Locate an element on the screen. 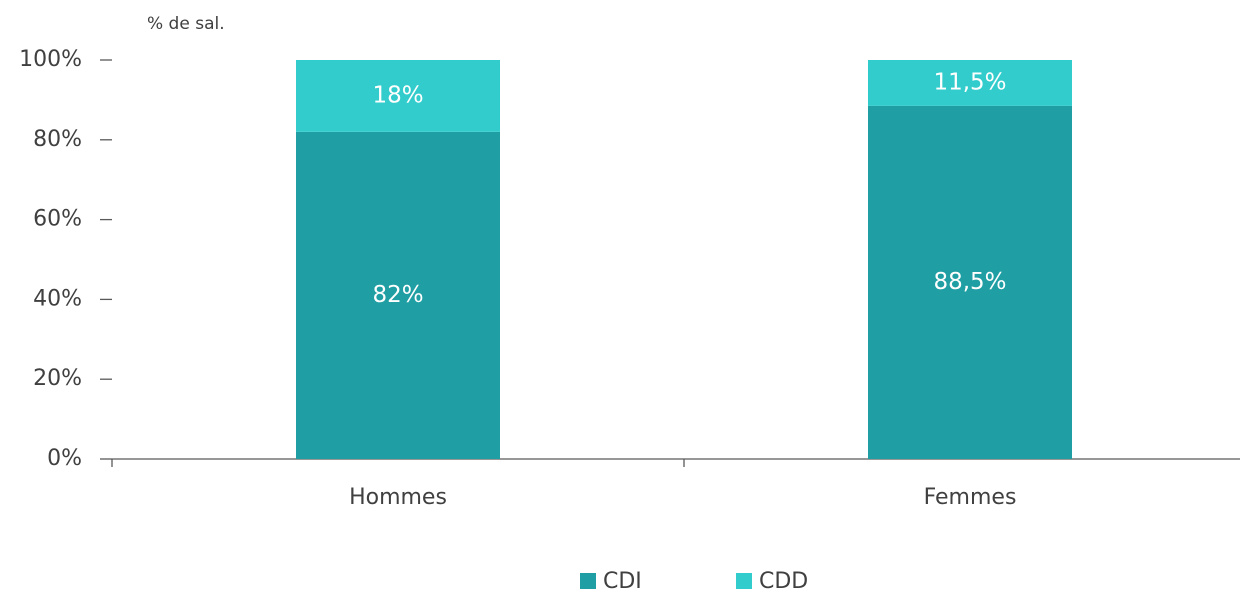  legend-label: CDI is located at coordinates (622, 581).